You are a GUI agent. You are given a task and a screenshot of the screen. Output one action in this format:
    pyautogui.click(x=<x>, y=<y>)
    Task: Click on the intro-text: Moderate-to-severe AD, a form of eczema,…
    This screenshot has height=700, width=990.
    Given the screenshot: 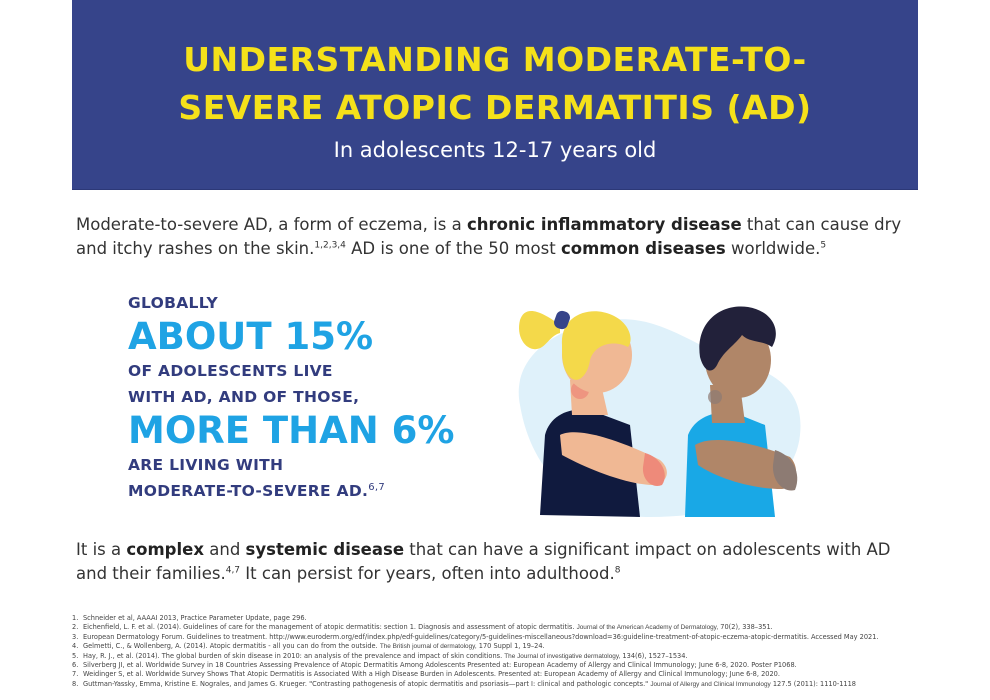 What is the action you would take?
    pyautogui.click(x=271, y=224)
    